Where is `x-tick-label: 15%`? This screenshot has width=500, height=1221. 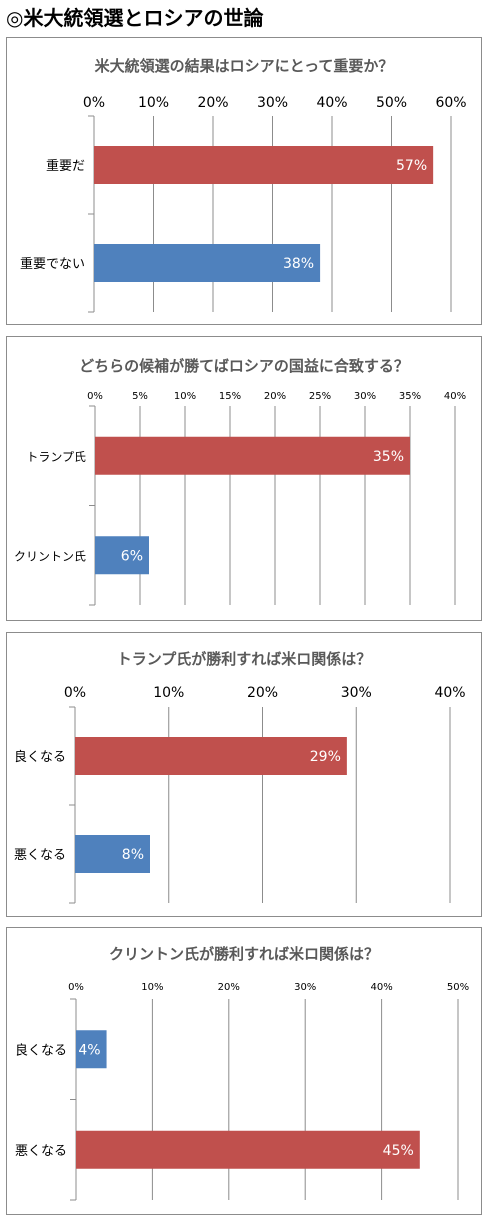 x-tick-label: 15% is located at coordinates (230, 396).